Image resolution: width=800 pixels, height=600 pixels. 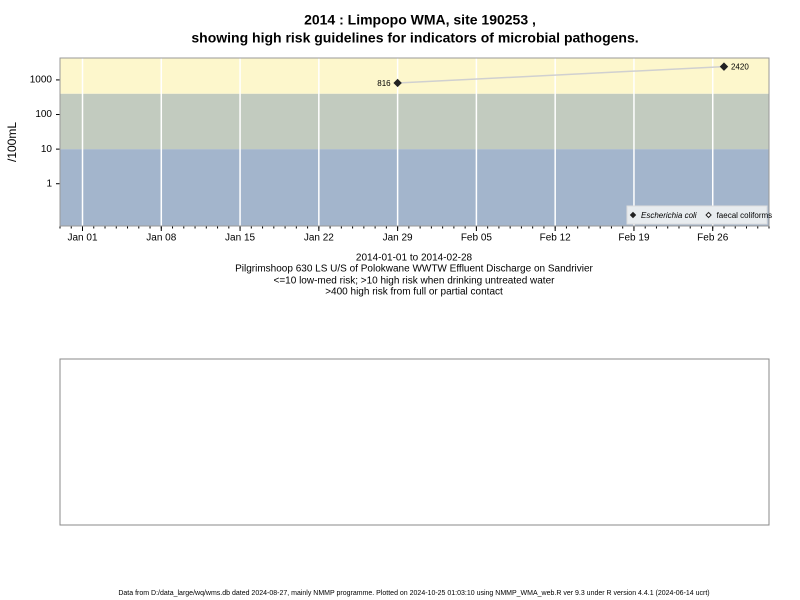 I want to click on x-tick-label: Jan 01, so click(x=82, y=238).